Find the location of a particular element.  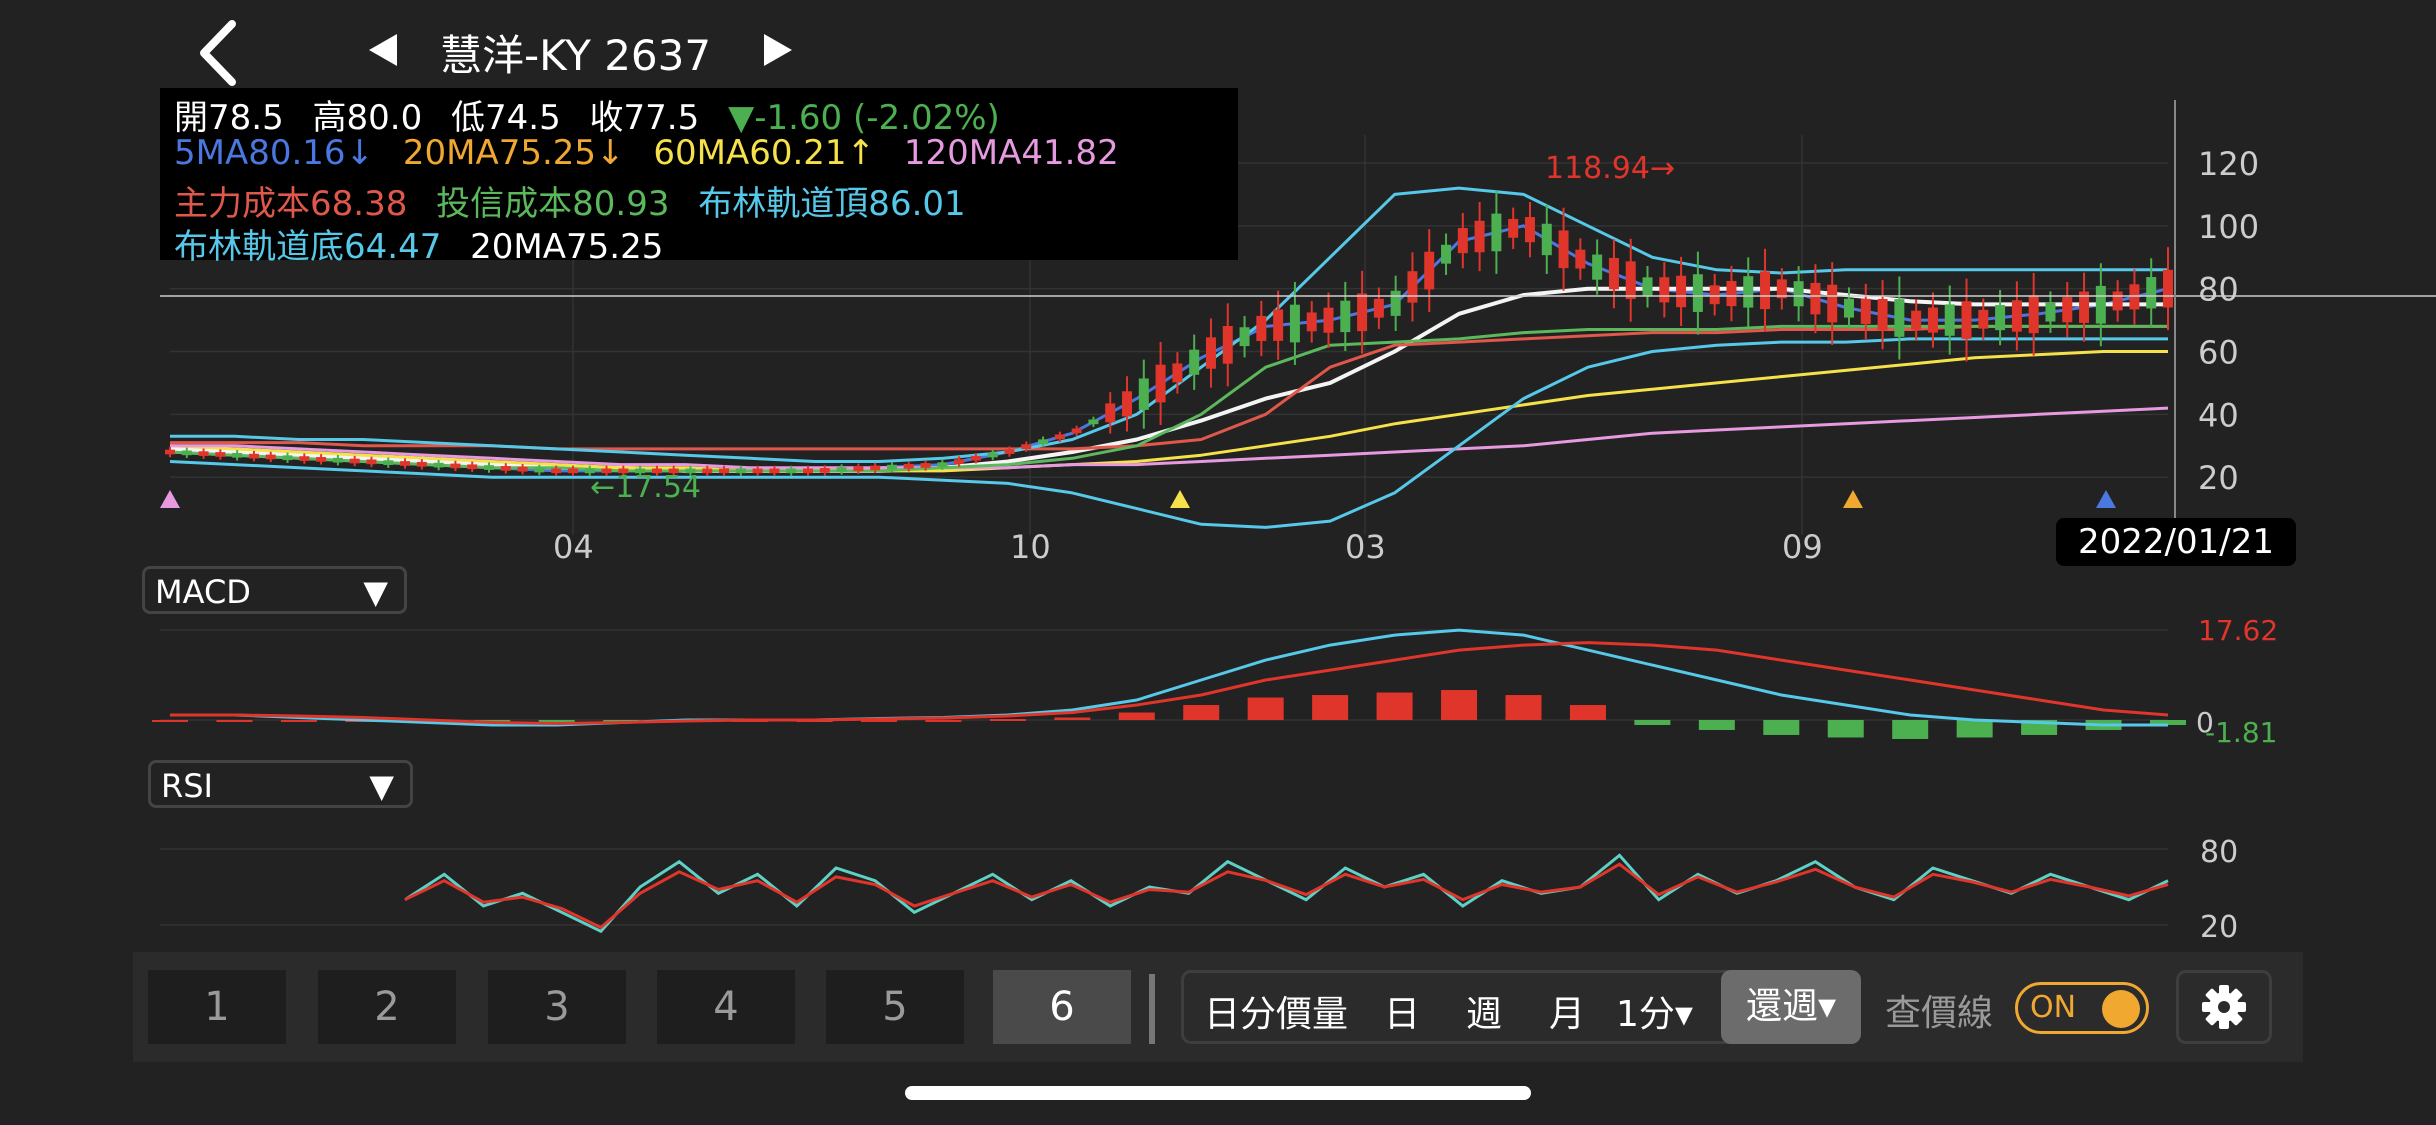

macd-selector: MACD ▼ is located at coordinates (274, 590).